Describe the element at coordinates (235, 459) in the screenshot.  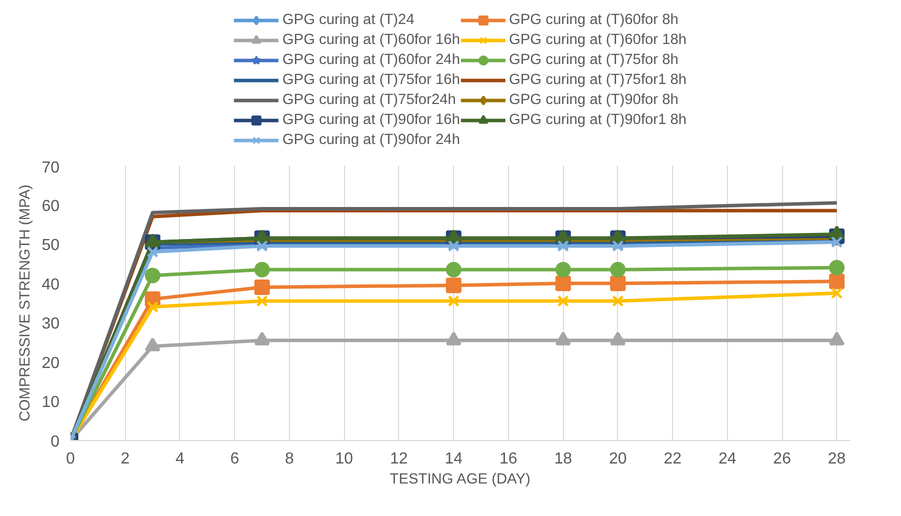
I see `x-tick-label: 6` at that location.